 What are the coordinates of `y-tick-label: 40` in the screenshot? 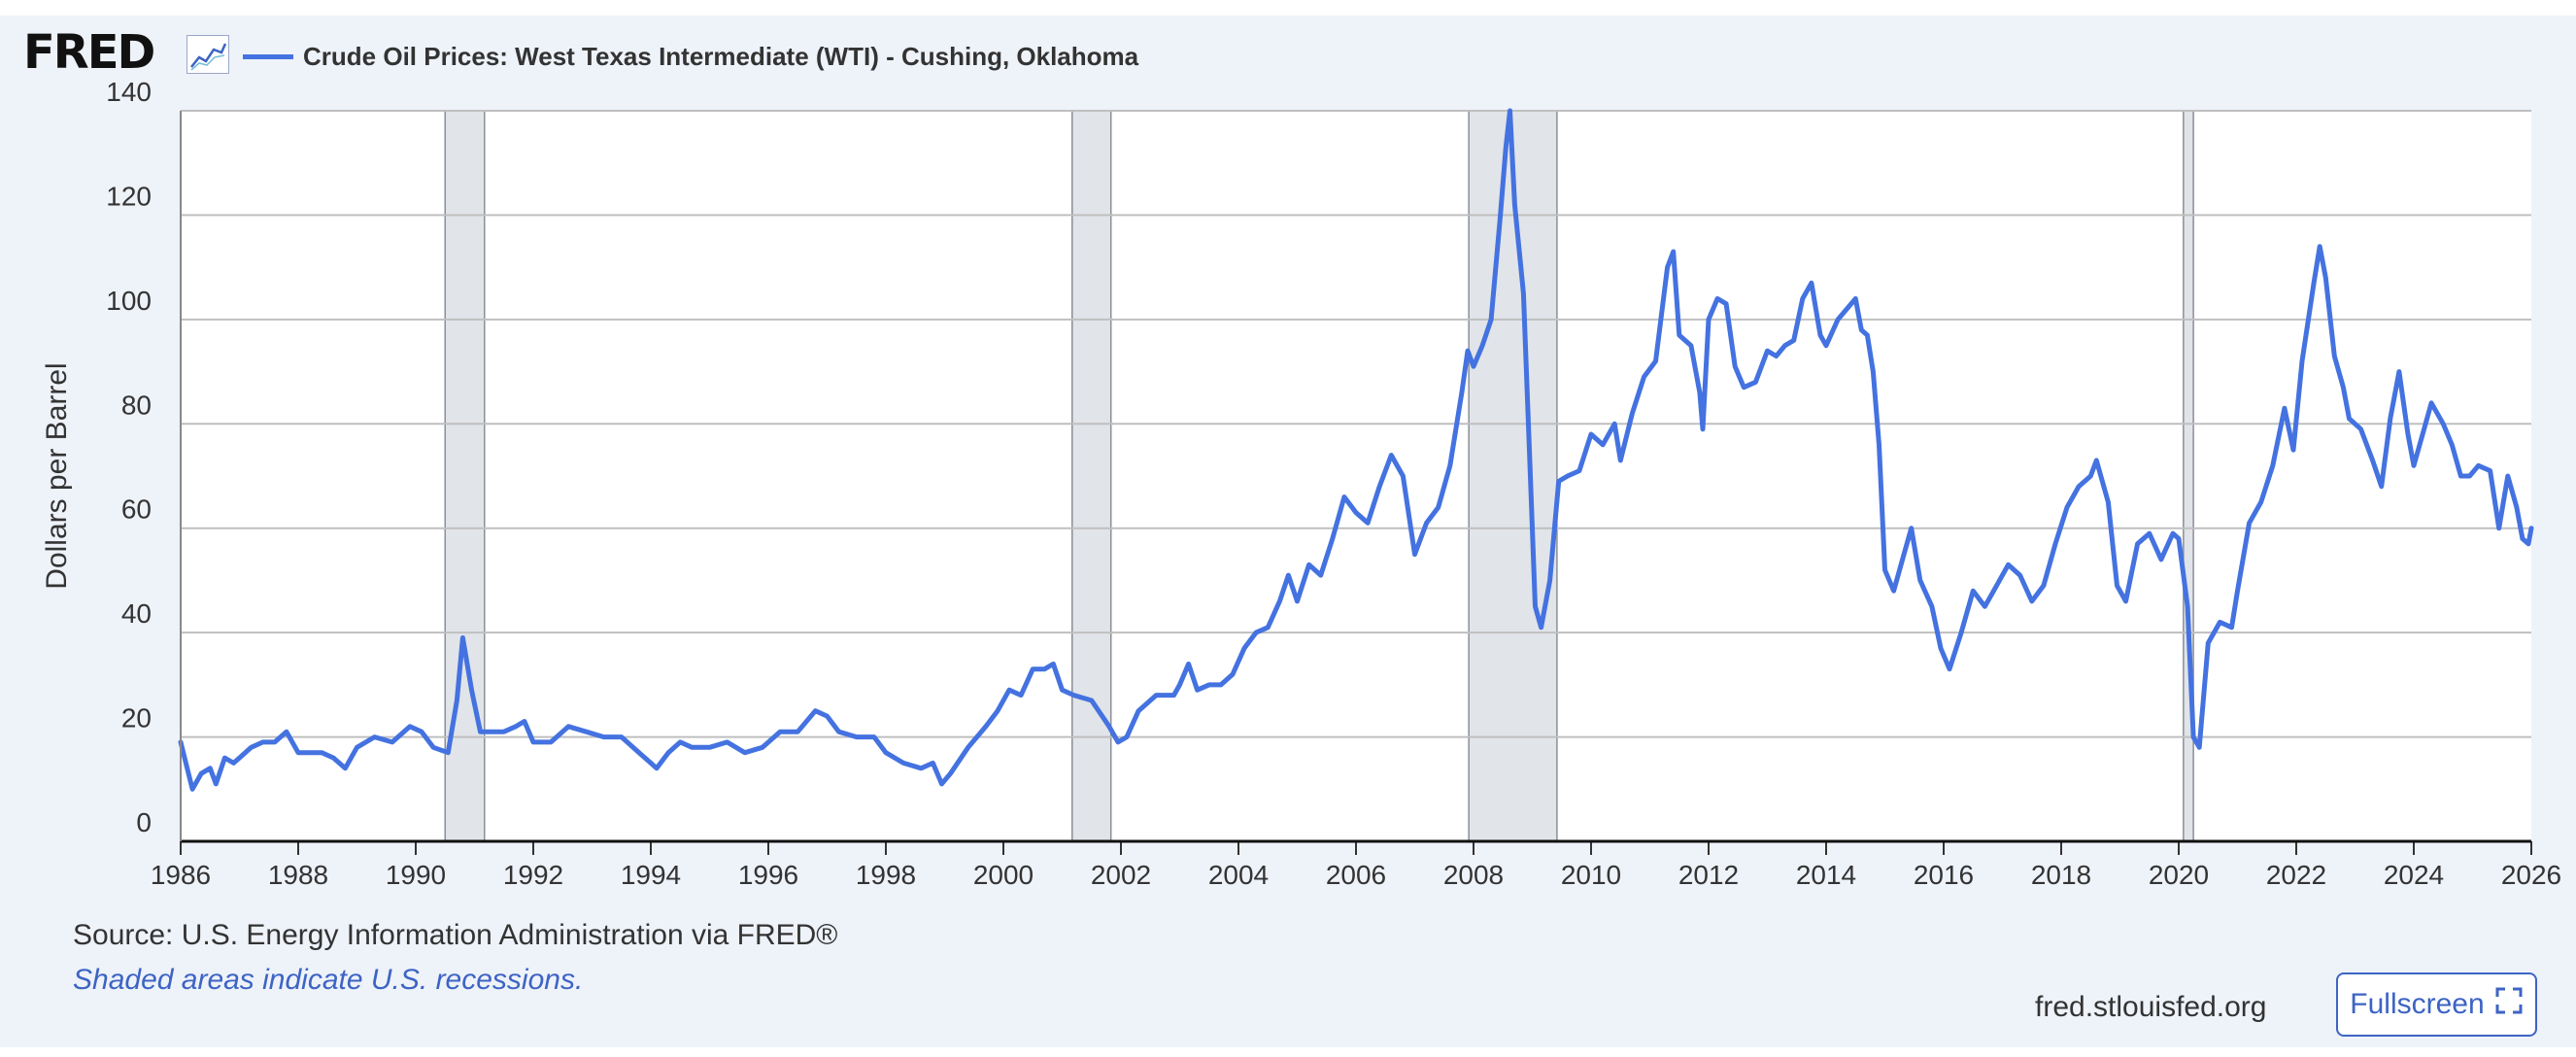 It's located at (136, 613).